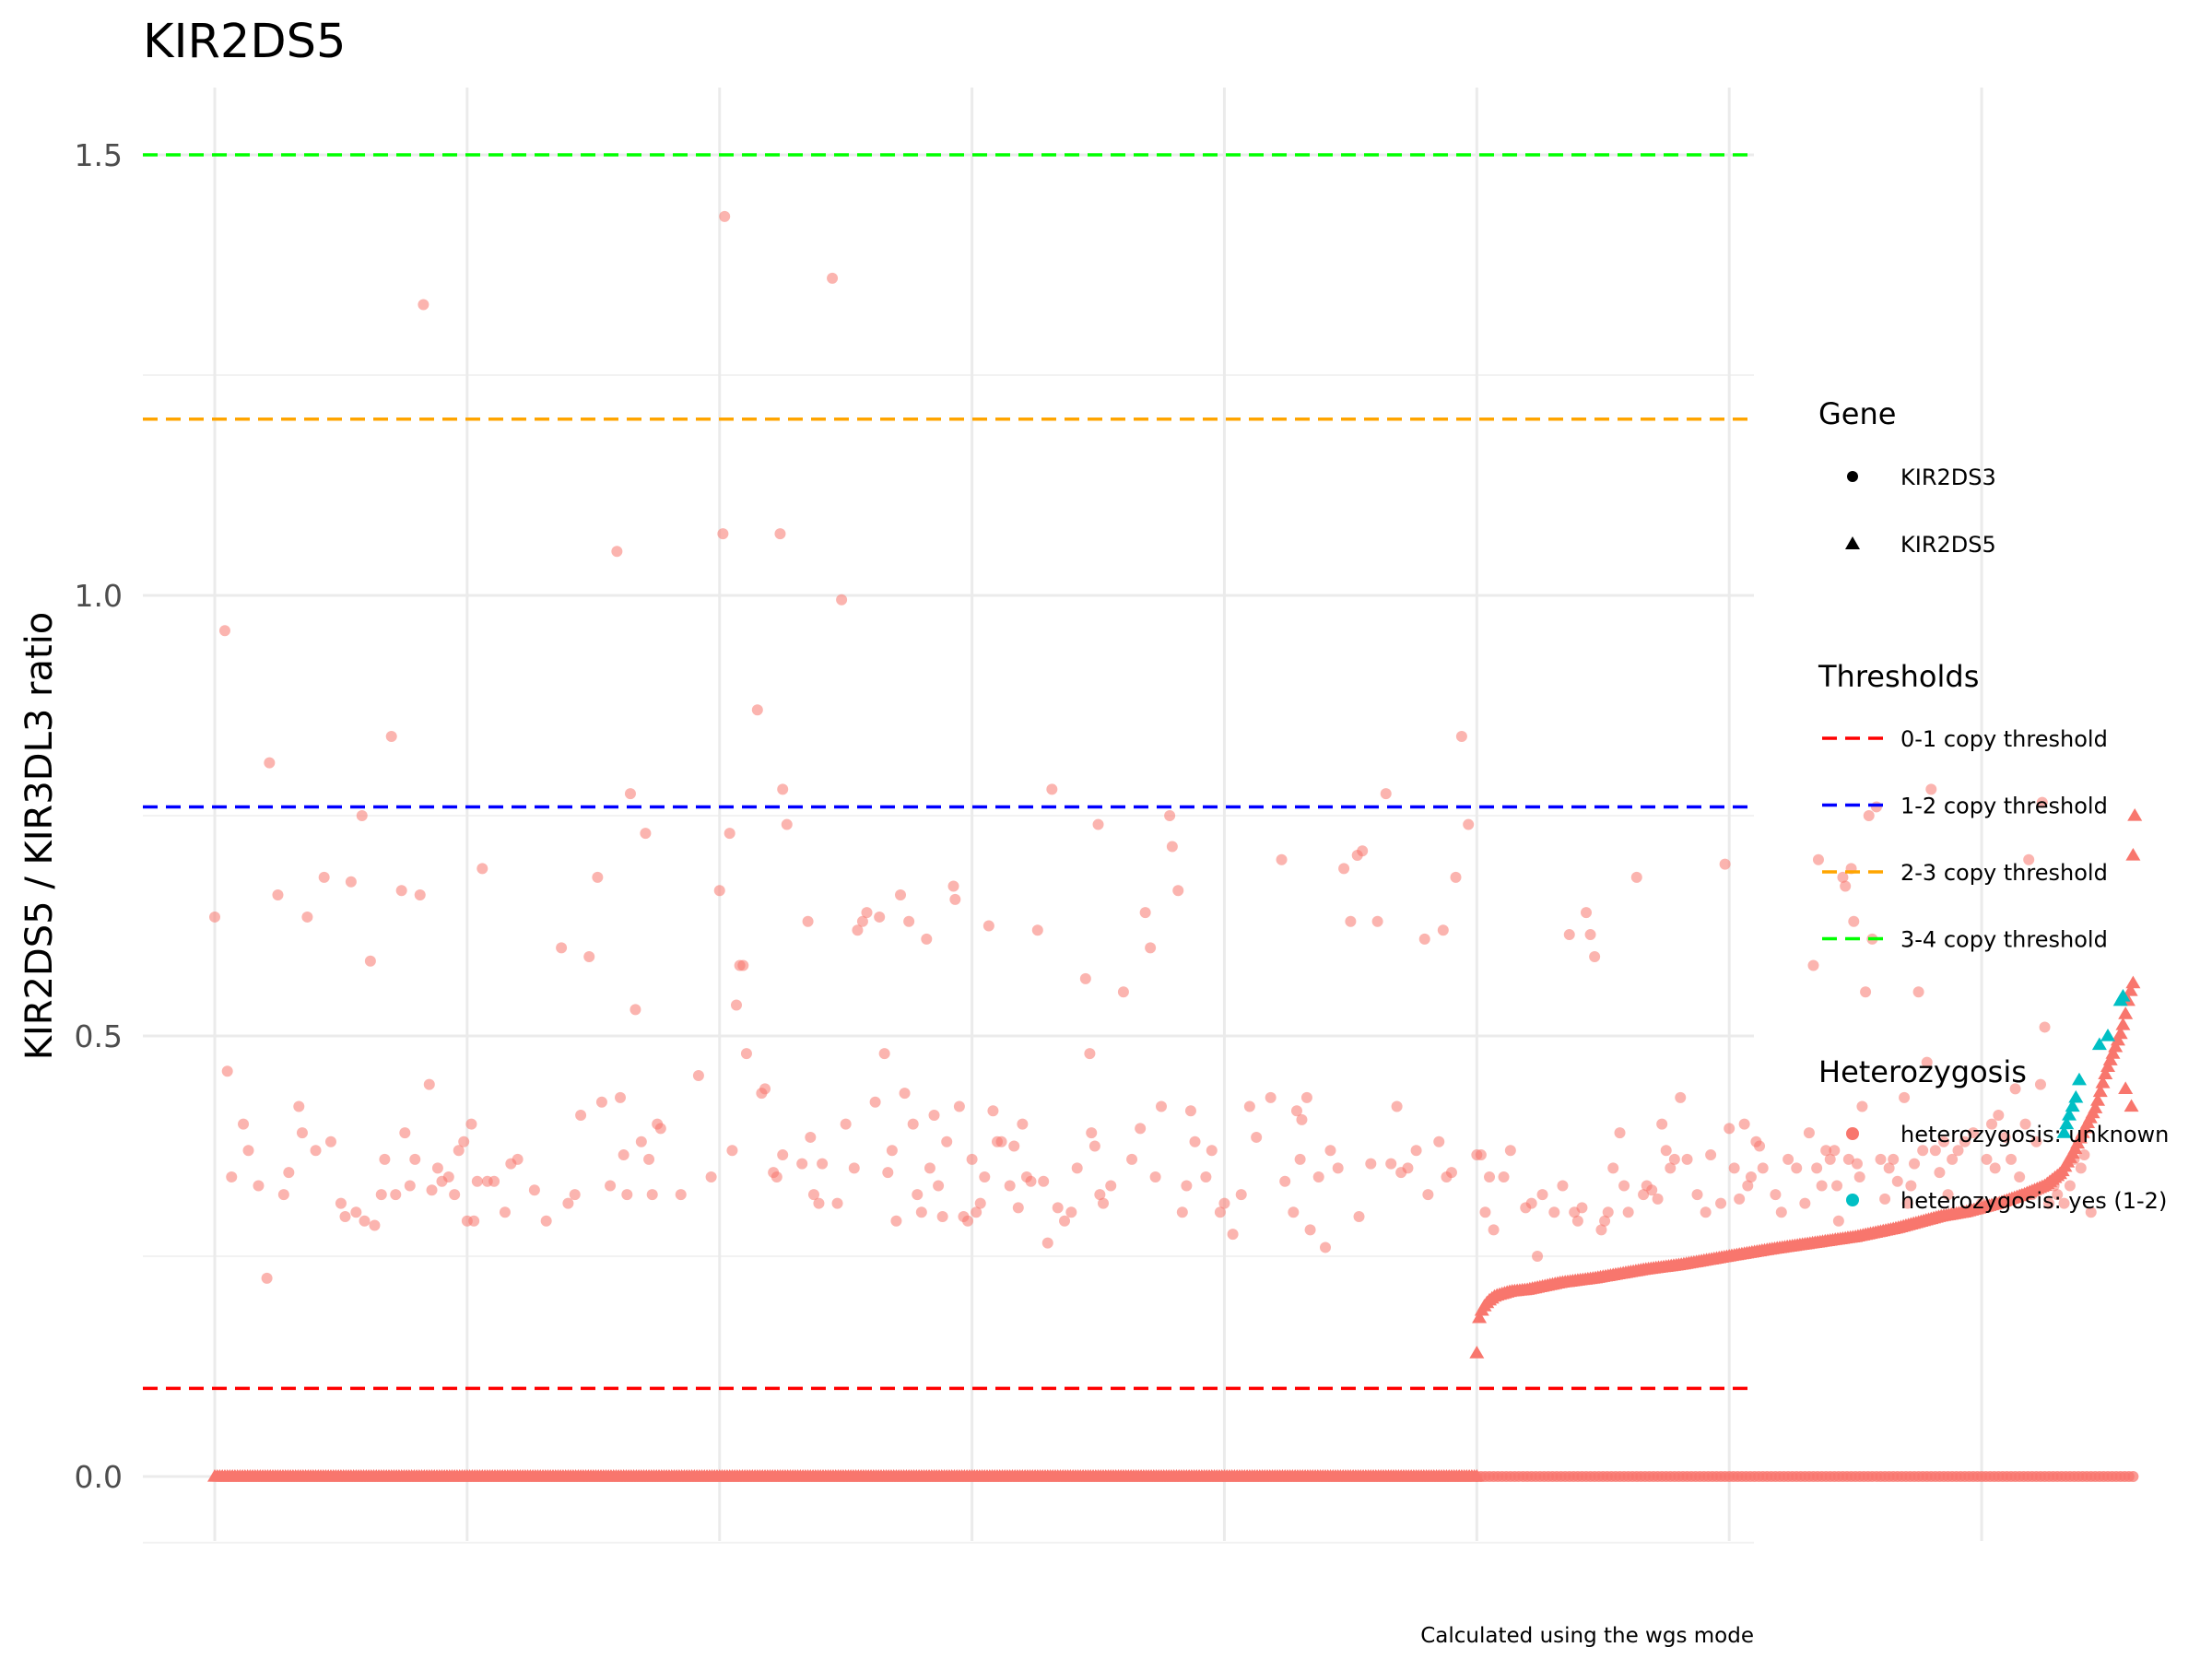 Image resolution: width=2212 pixels, height=1659 pixels. I want to click on legend-title-heterozygosis: Heterozygosis, so click(1922, 1071).